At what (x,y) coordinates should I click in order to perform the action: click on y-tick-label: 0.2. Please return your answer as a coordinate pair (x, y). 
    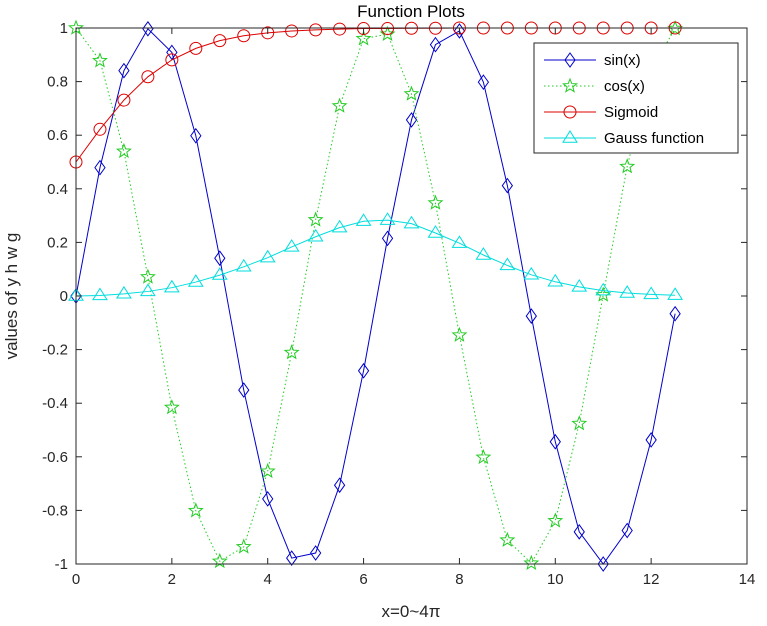
    Looking at the image, I should click on (57, 242).